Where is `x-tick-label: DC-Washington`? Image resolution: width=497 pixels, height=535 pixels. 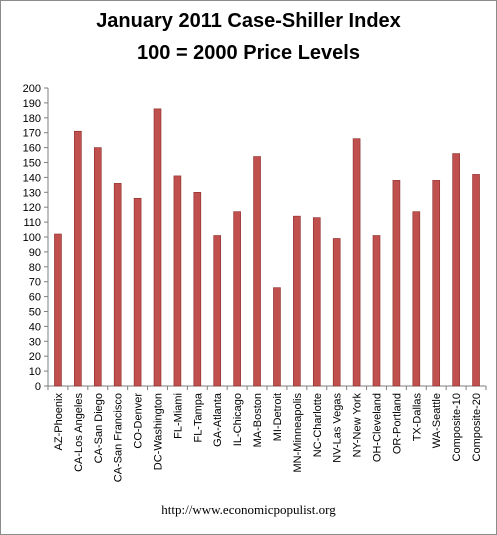 x-tick-label: DC-Washington is located at coordinates (159, 431).